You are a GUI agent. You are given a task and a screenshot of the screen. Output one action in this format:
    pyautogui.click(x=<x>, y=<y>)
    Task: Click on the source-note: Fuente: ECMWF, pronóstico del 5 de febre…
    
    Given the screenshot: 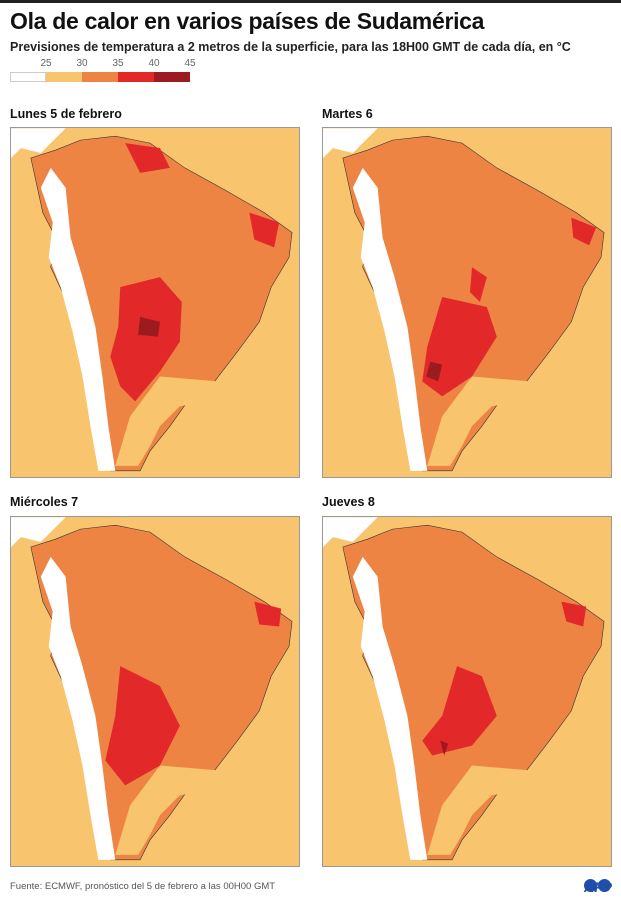 What is the action you would take?
    pyautogui.click(x=143, y=886)
    